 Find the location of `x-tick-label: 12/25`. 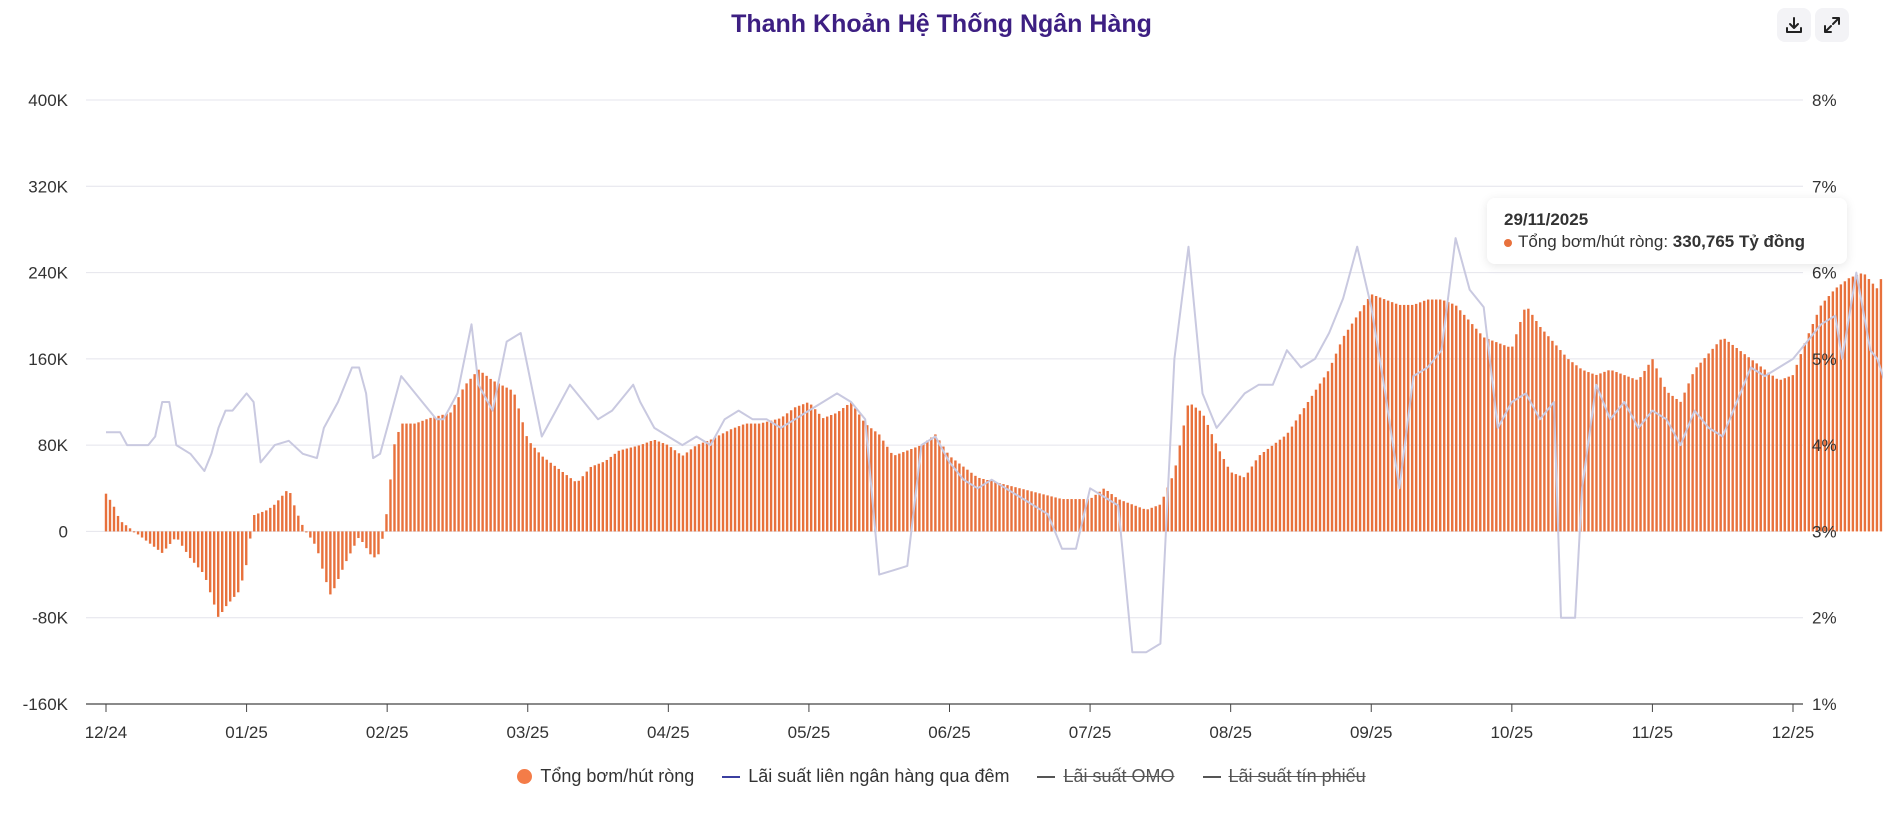

x-tick-label: 12/25 is located at coordinates (1793, 732).